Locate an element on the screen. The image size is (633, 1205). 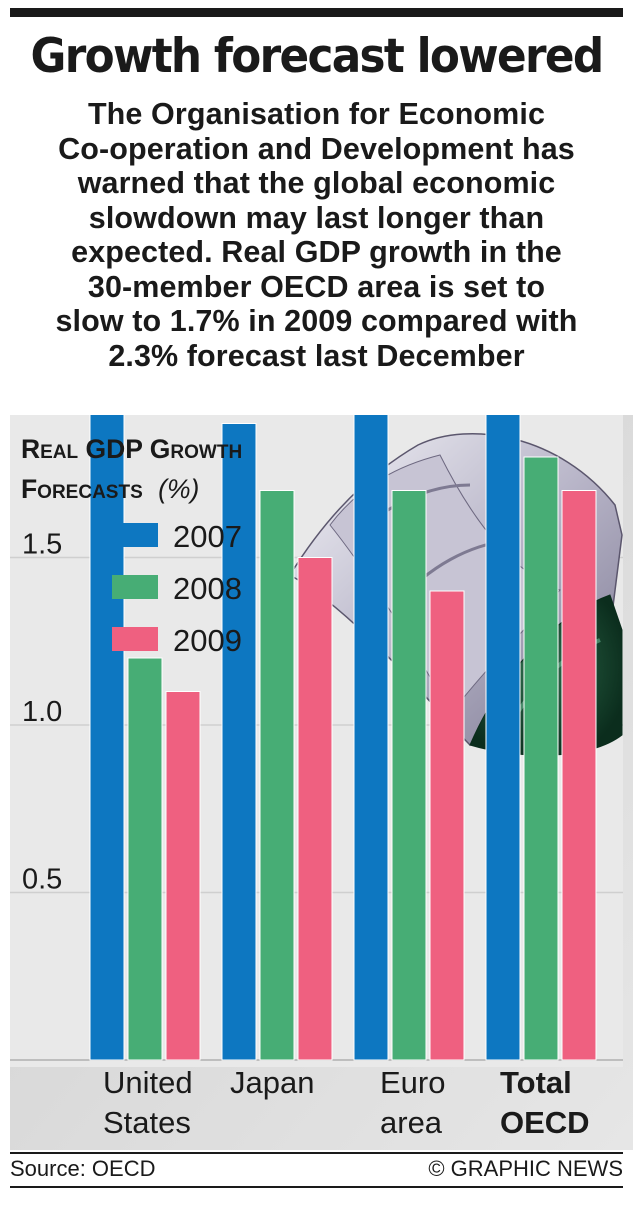
legend-label: 2008 is located at coordinates (207, 588).